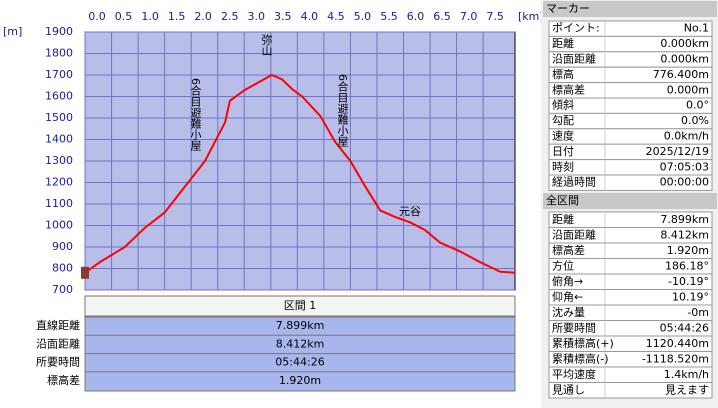  Describe the element at coordinates (531, 16) in the screenshot. I see `x-unit: [km]` at that location.